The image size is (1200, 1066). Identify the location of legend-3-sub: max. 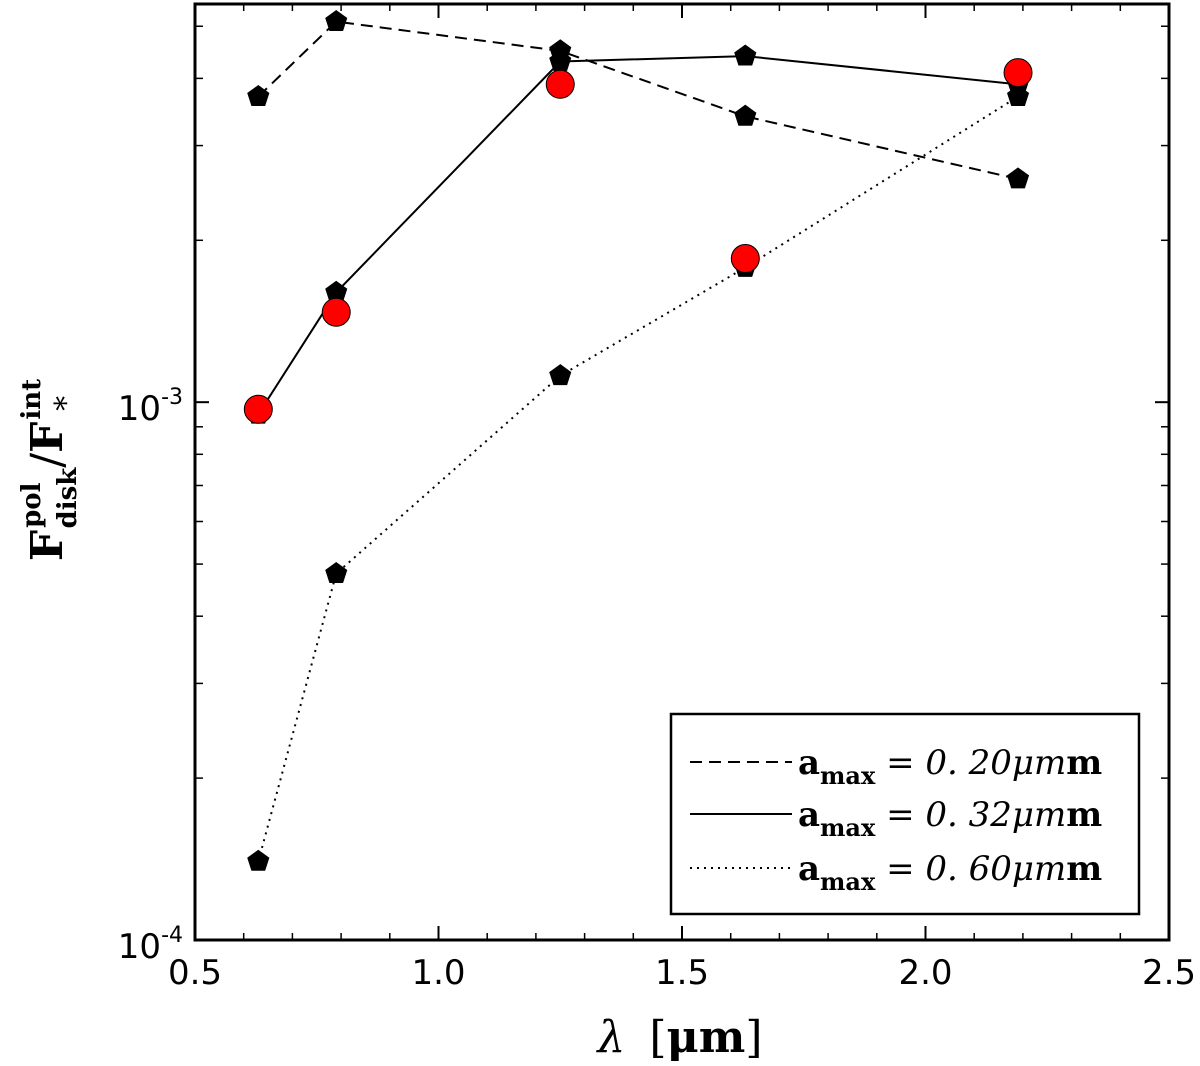
(848, 881).